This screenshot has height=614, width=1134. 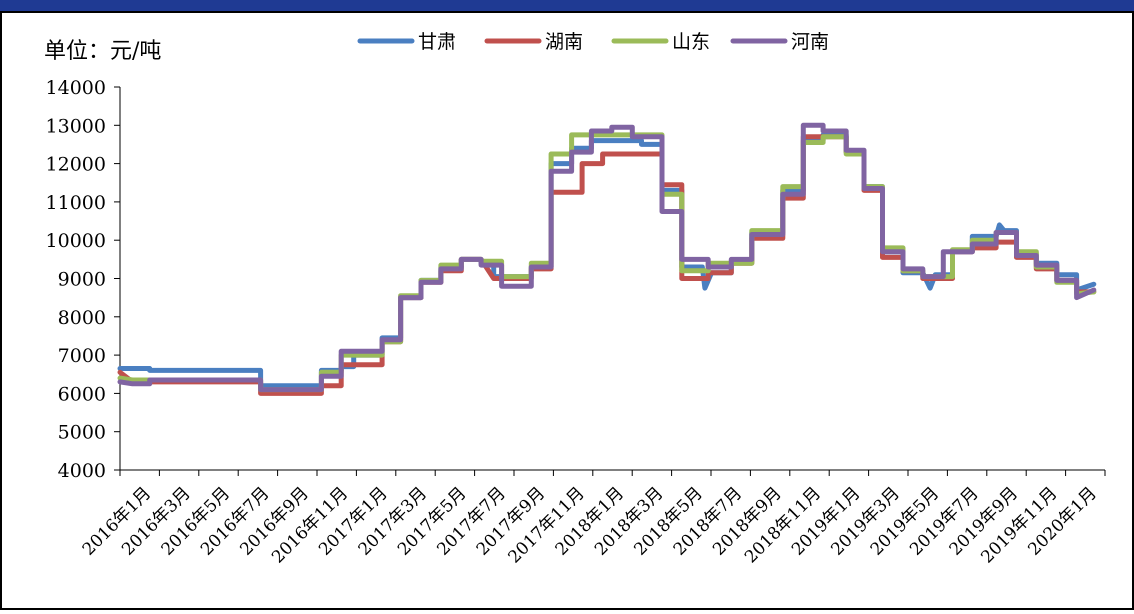 I want to click on header-bar, so click(x=567, y=6).